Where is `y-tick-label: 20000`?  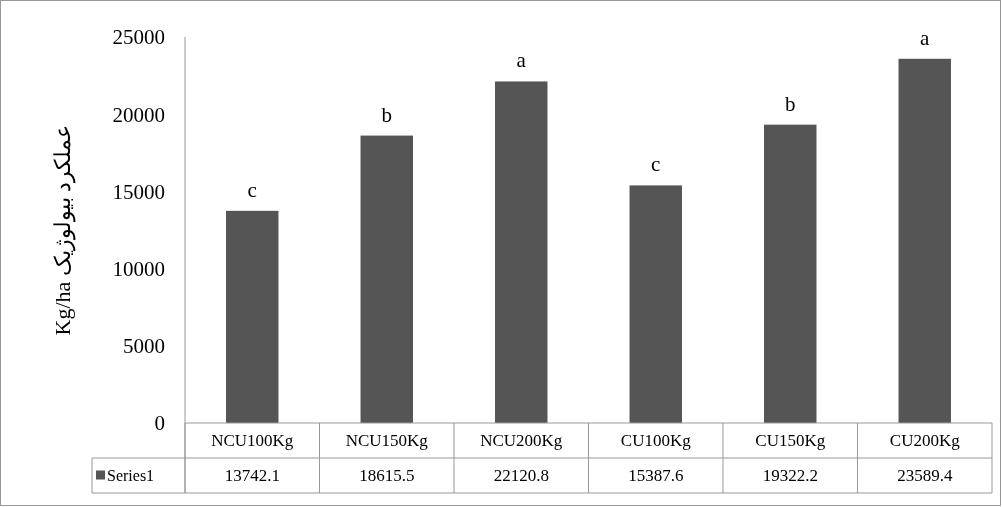 y-tick-label: 20000 is located at coordinates (138, 114).